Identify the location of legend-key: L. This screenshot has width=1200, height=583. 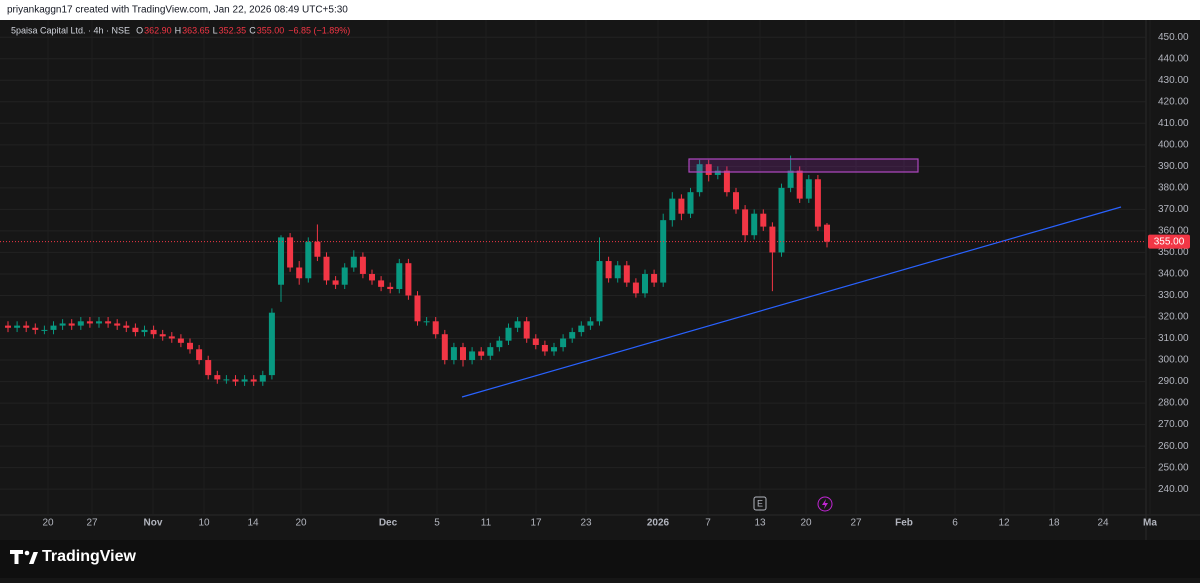
(215, 30).